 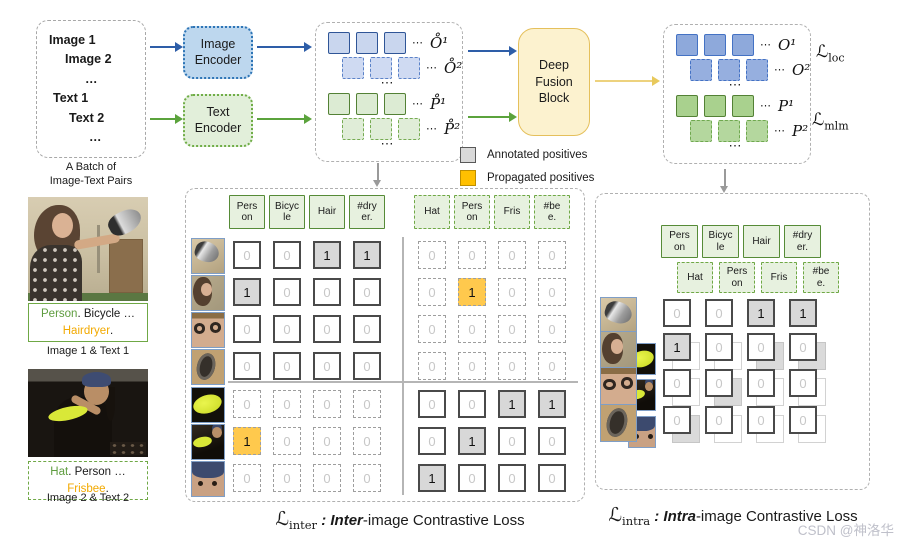 I want to click on text-encoder-block: Text Encoder, so click(x=218, y=120).